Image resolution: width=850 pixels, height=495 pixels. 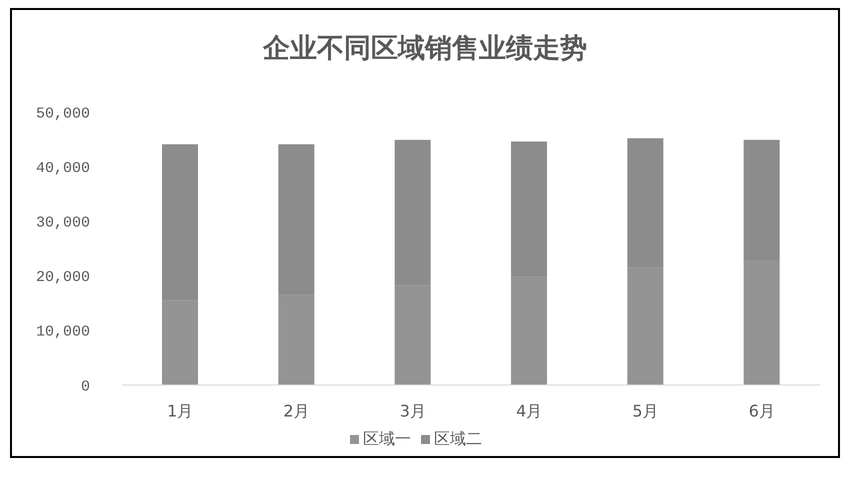 I want to click on y-tick-label: 0, so click(x=85, y=387).